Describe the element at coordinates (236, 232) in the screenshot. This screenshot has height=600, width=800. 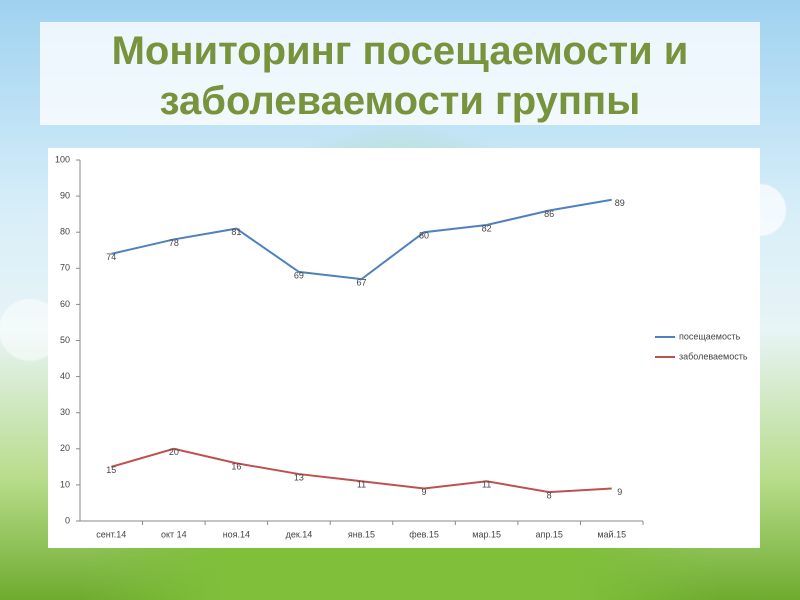
I see `data-label: 81` at that location.